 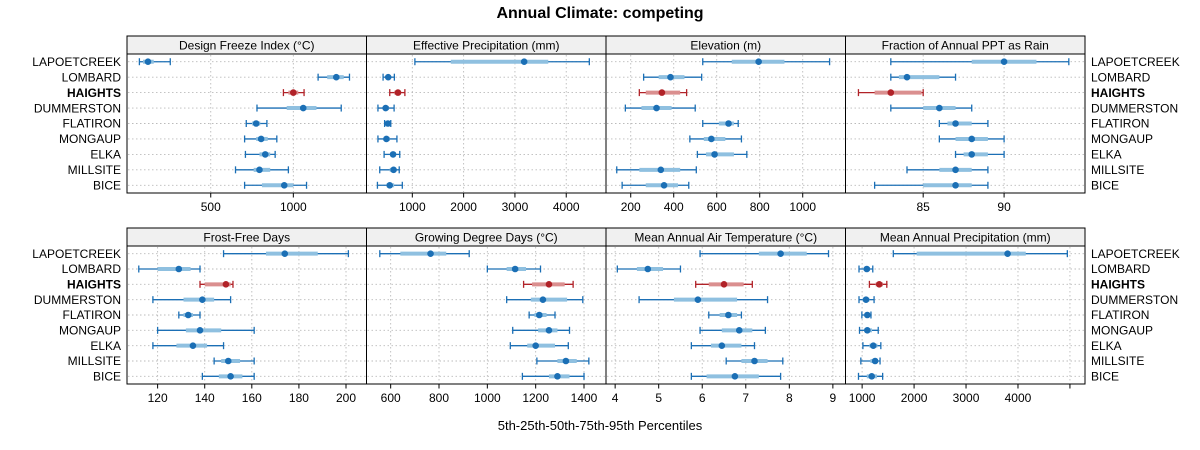 What do you see at coordinates (94, 361) in the screenshot?
I see `station-label-left: MILLSITE` at bounding box center [94, 361].